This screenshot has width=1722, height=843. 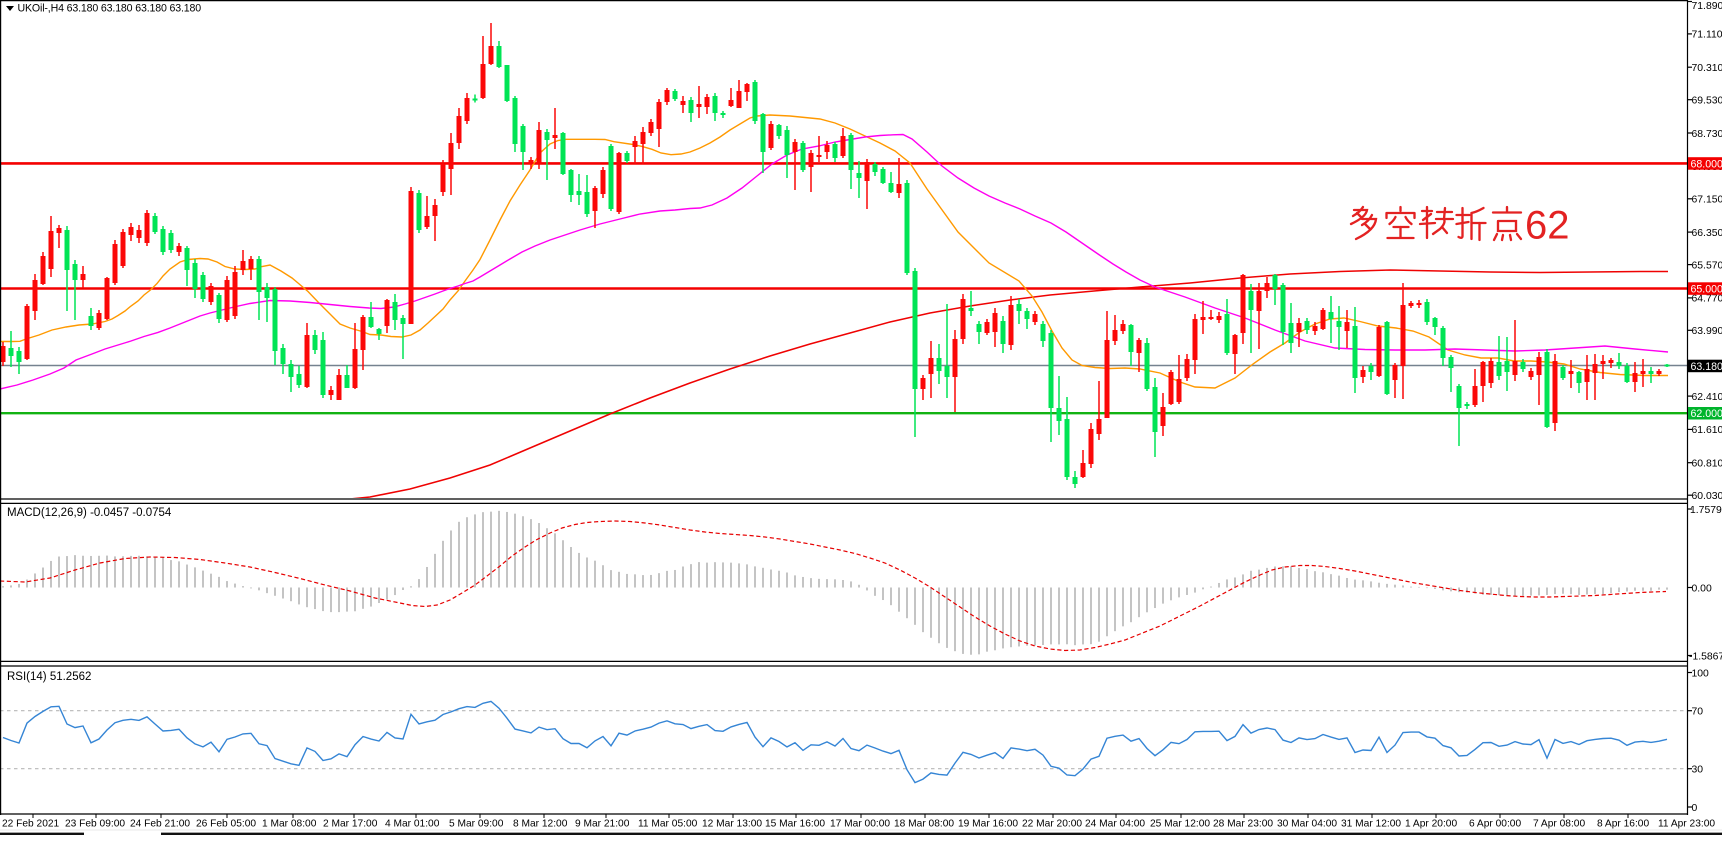 What do you see at coordinates (350, 824) in the screenshot?
I see `svg-text: 2 Mar 17:00` at bounding box center [350, 824].